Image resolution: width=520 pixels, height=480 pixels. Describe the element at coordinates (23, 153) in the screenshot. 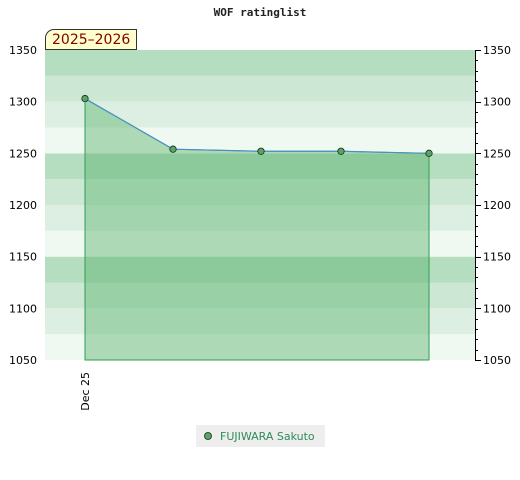

I see `left-tick-label: 1250` at that location.